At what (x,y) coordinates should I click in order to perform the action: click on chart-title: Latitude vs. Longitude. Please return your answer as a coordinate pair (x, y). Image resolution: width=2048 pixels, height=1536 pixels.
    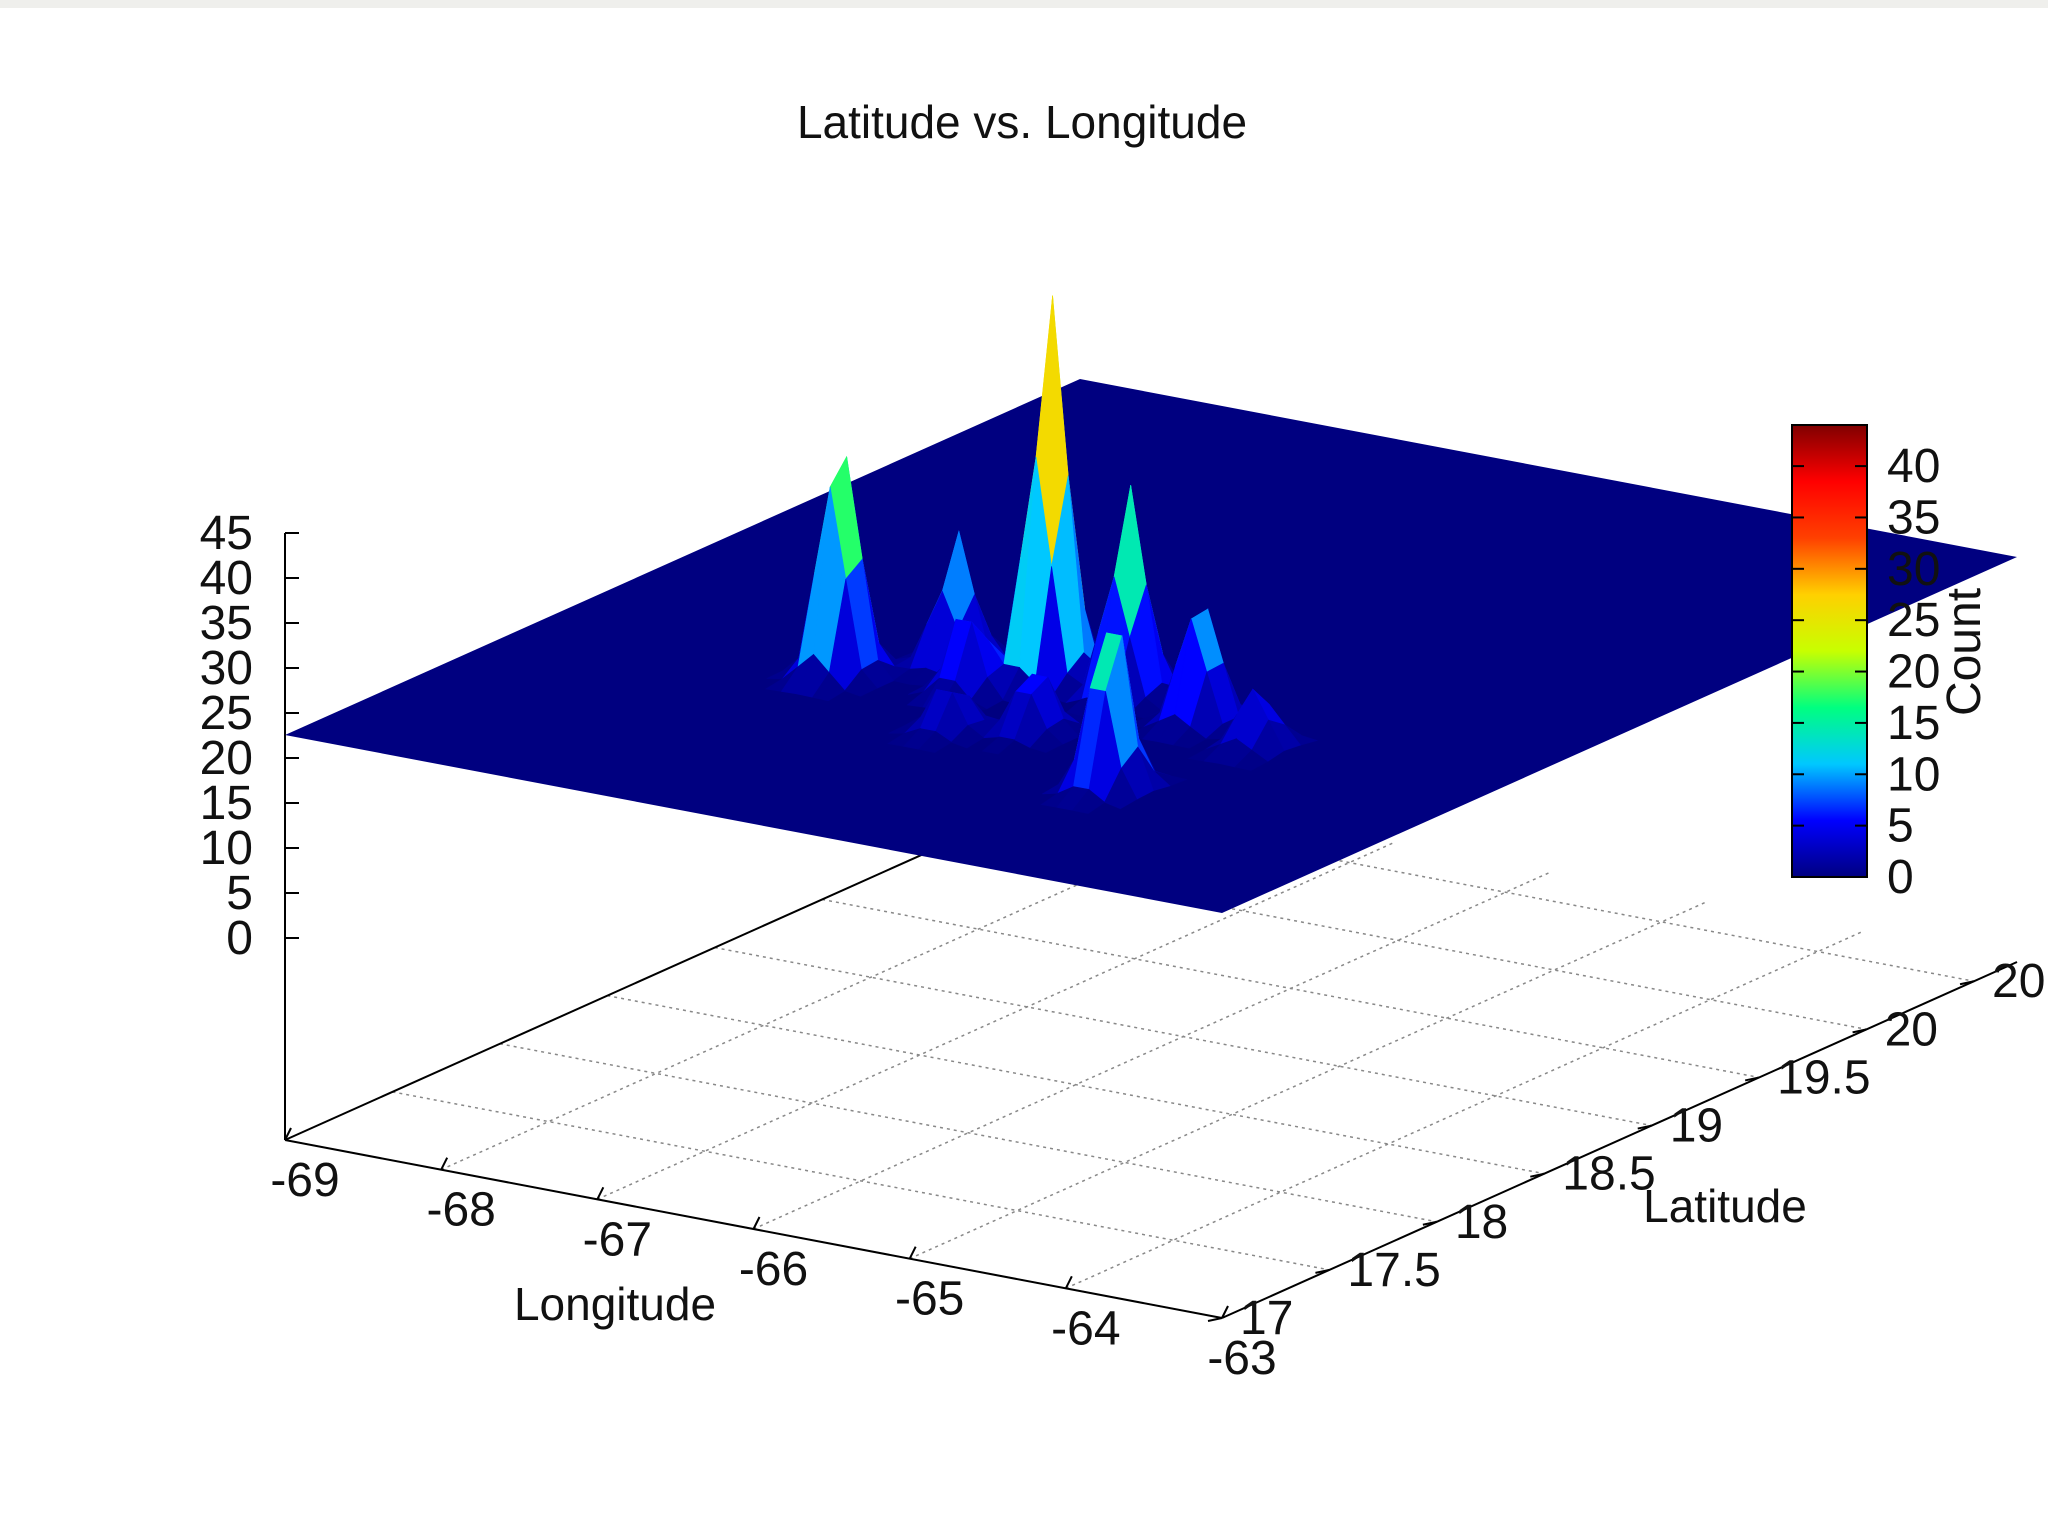
    Looking at the image, I should click on (1022, 122).